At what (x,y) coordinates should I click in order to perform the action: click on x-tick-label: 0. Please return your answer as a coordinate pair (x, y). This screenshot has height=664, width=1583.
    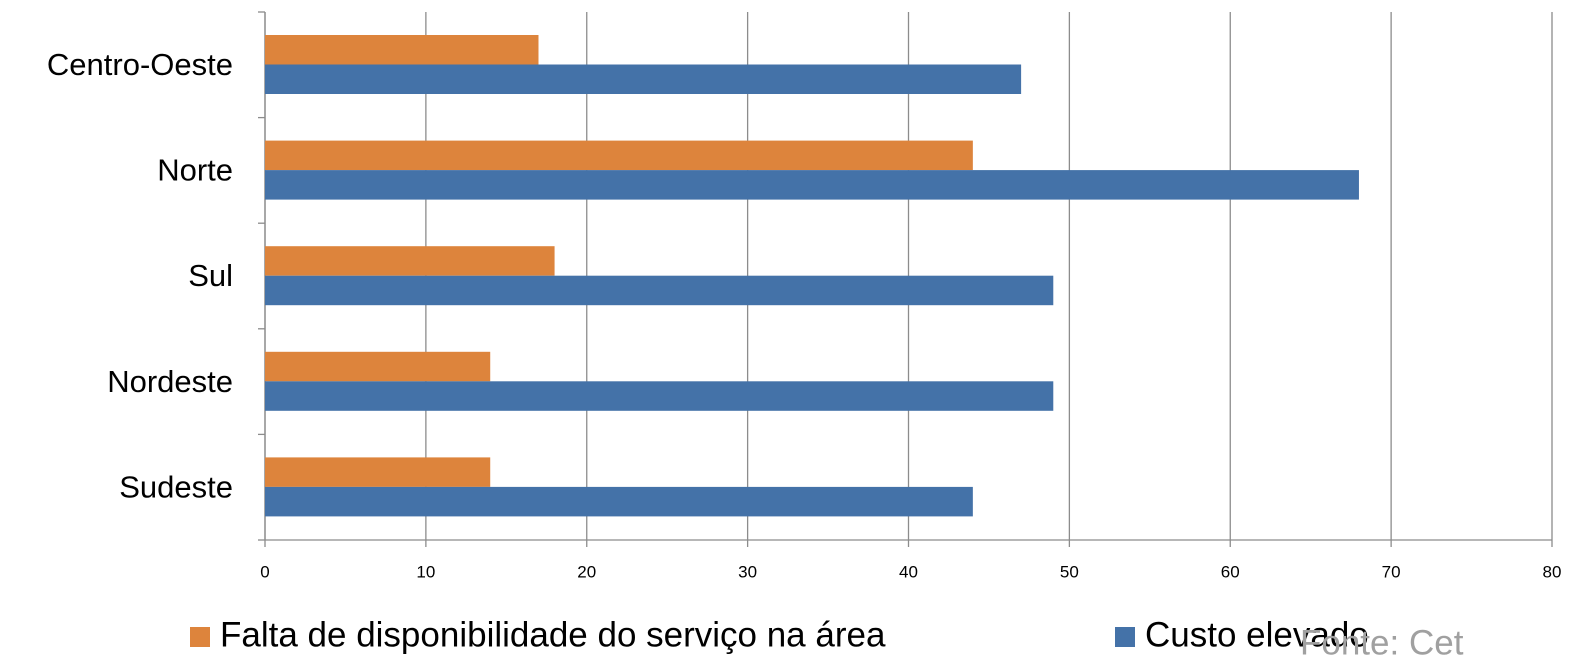
    Looking at the image, I should click on (264, 571).